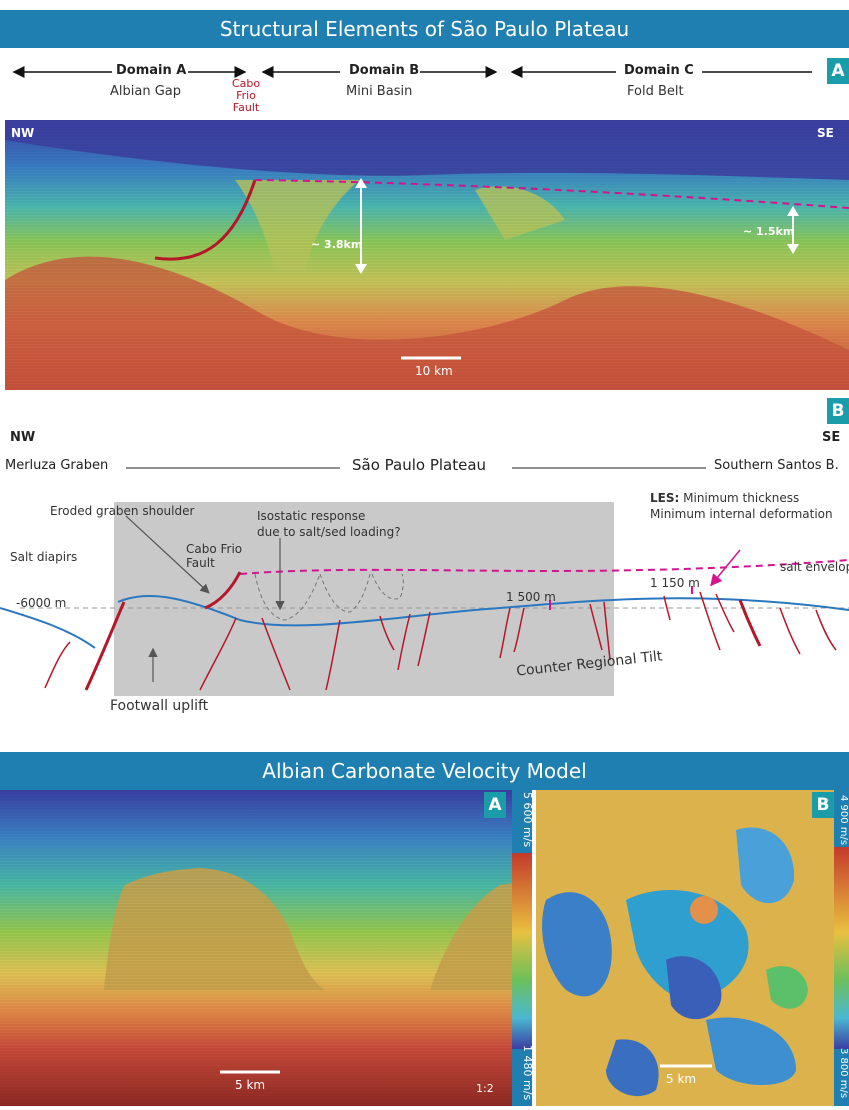 Image resolution: width=849 pixels, height=1110 pixels. What do you see at coordinates (527, 820) in the screenshot?
I see `velocity-a-max: 5 600 m/s` at bounding box center [527, 820].